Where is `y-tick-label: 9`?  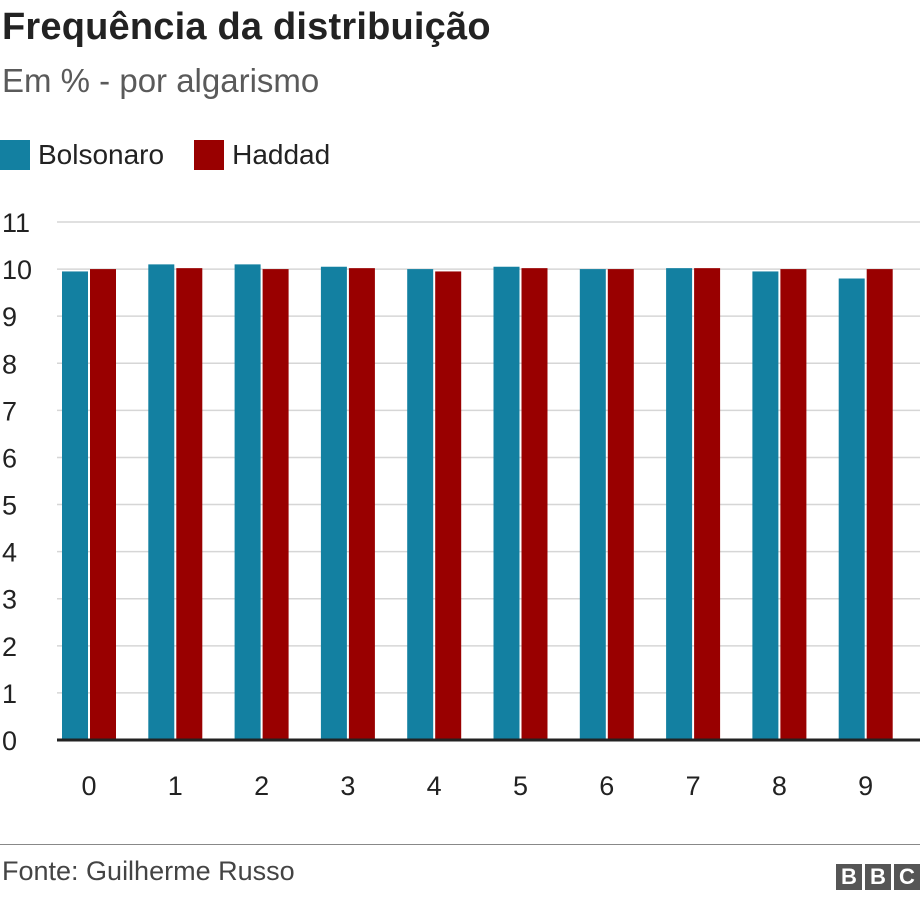
y-tick-label: 9 is located at coordinates (9, 317).